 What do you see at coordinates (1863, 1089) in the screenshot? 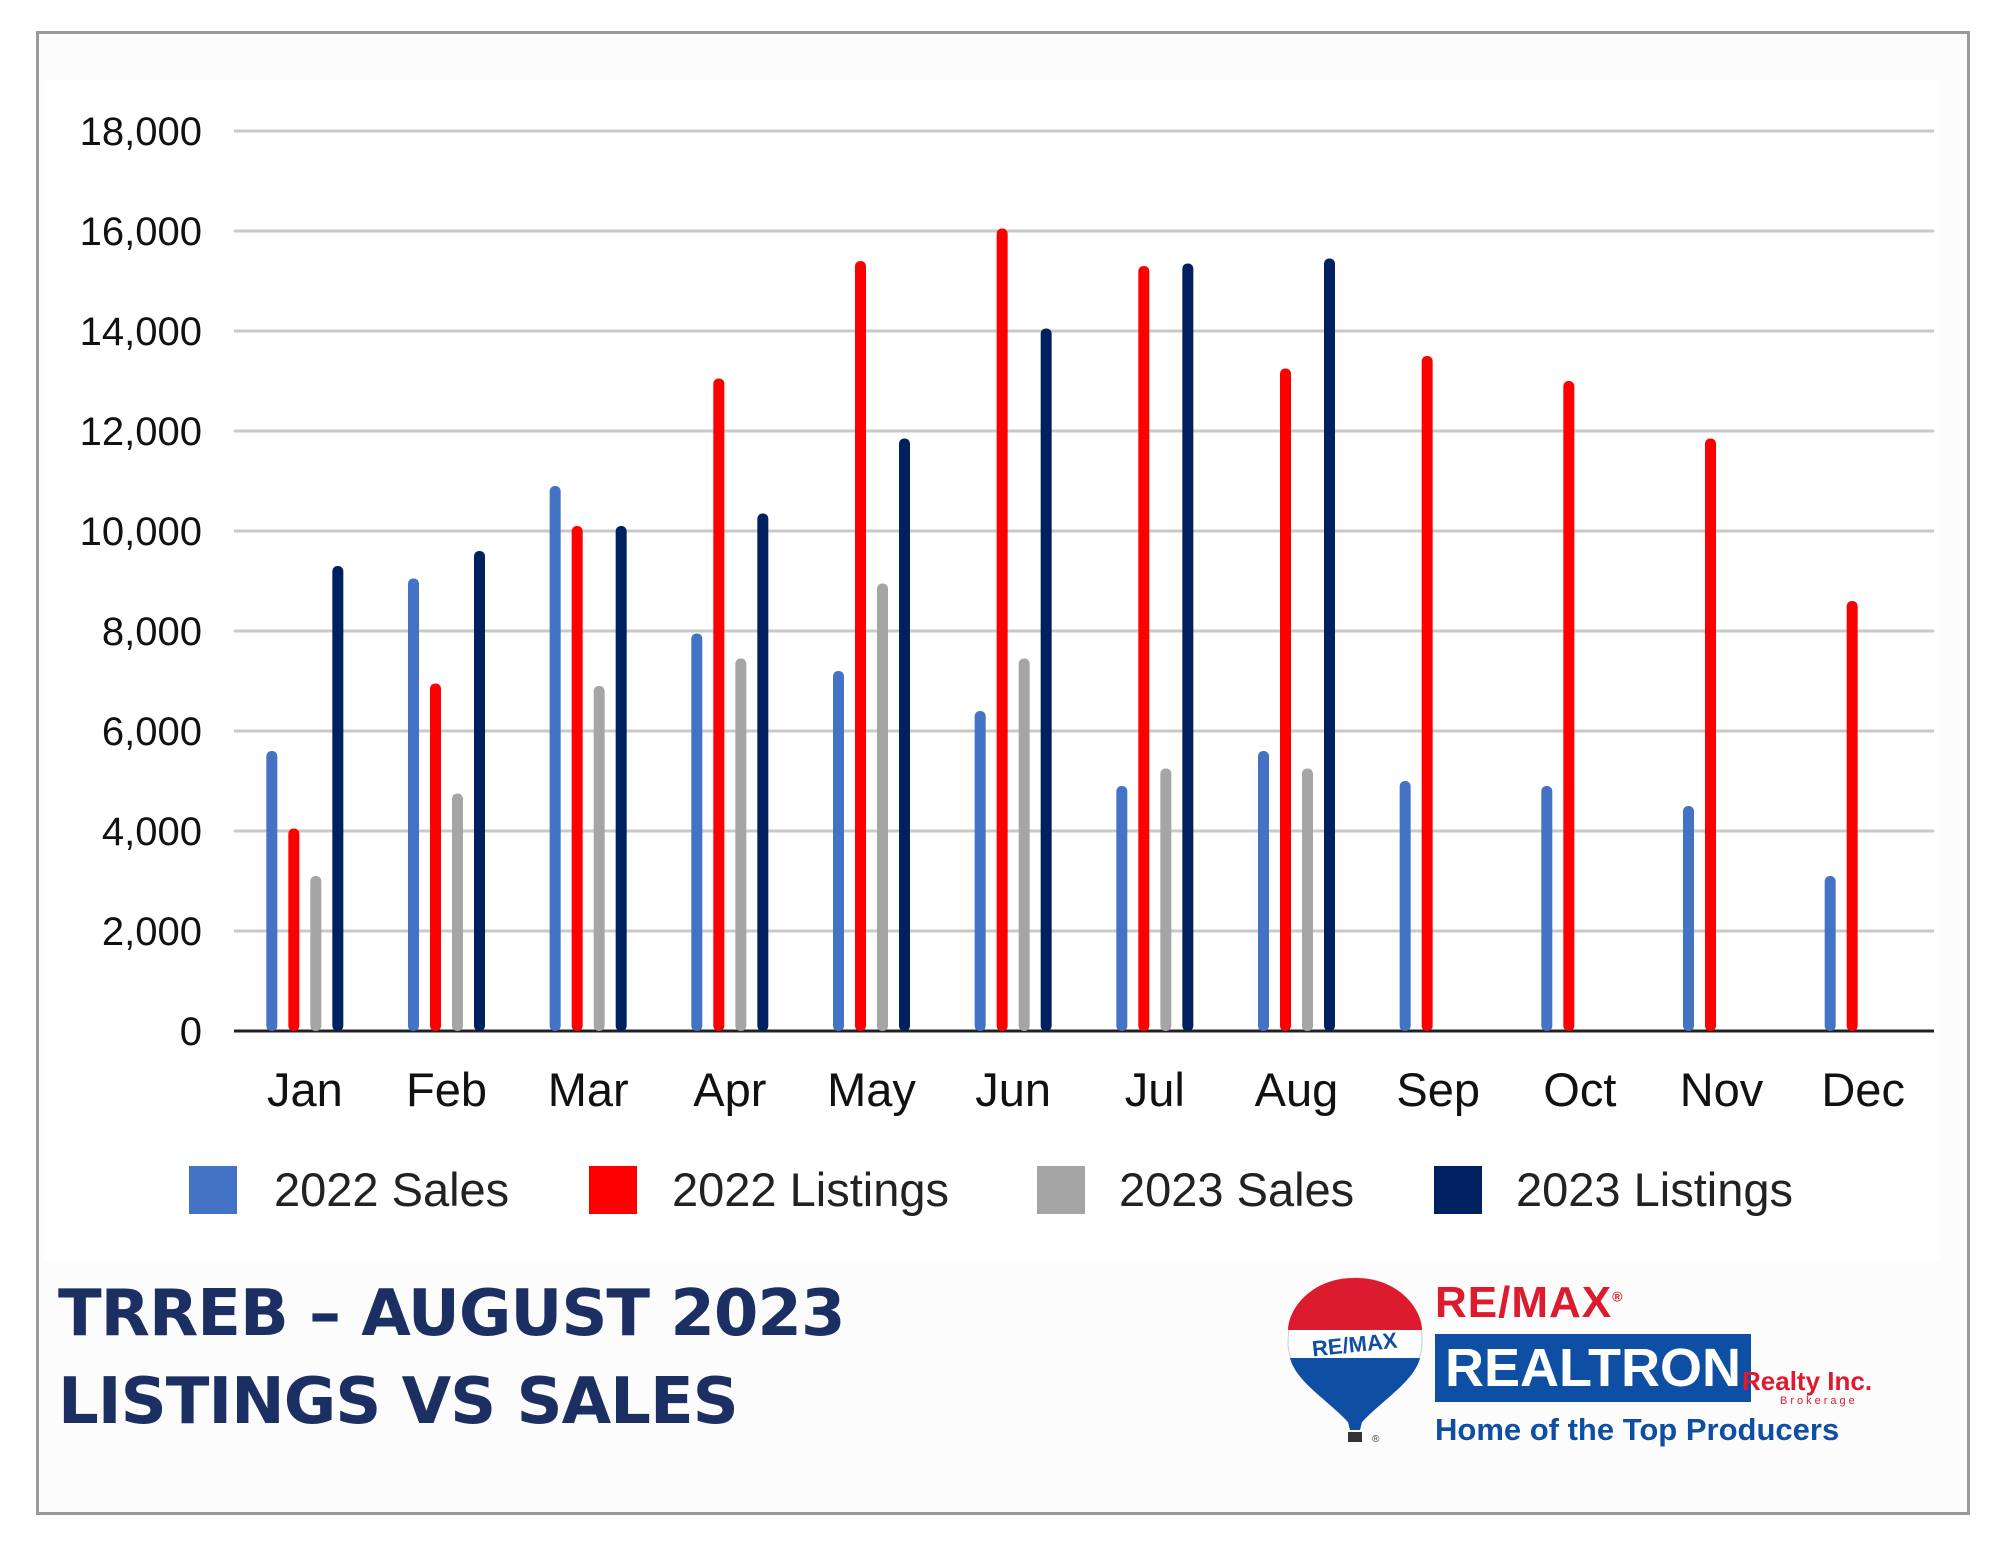
I see `x-tick-label: Dec` at bounding box center [1863, 1089].